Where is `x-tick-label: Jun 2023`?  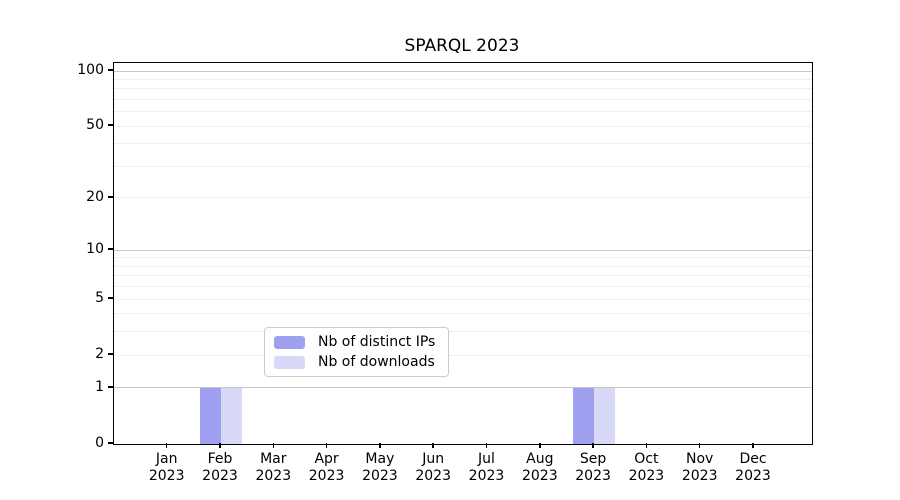 x-tick-label: Jun 2023 is located at coordinates (433, 468).